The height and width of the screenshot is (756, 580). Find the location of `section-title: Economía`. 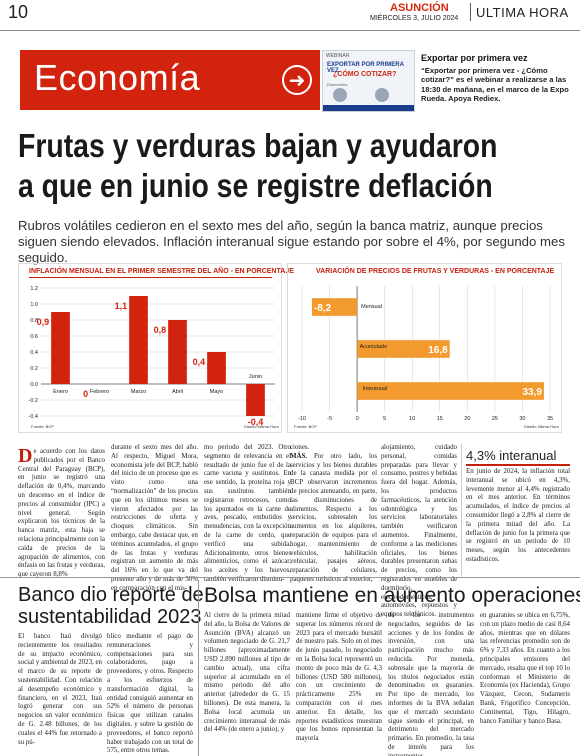

section-title: Economía is located at coordinates (117, 77).